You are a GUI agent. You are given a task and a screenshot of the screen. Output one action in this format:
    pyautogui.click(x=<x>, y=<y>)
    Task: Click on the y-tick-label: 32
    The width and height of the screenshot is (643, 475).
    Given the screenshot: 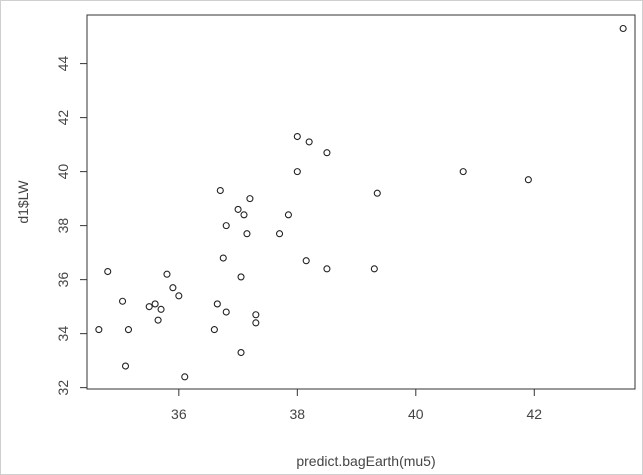 What is the action you would take?
    pyautogui.click(x=63, y=388)
    